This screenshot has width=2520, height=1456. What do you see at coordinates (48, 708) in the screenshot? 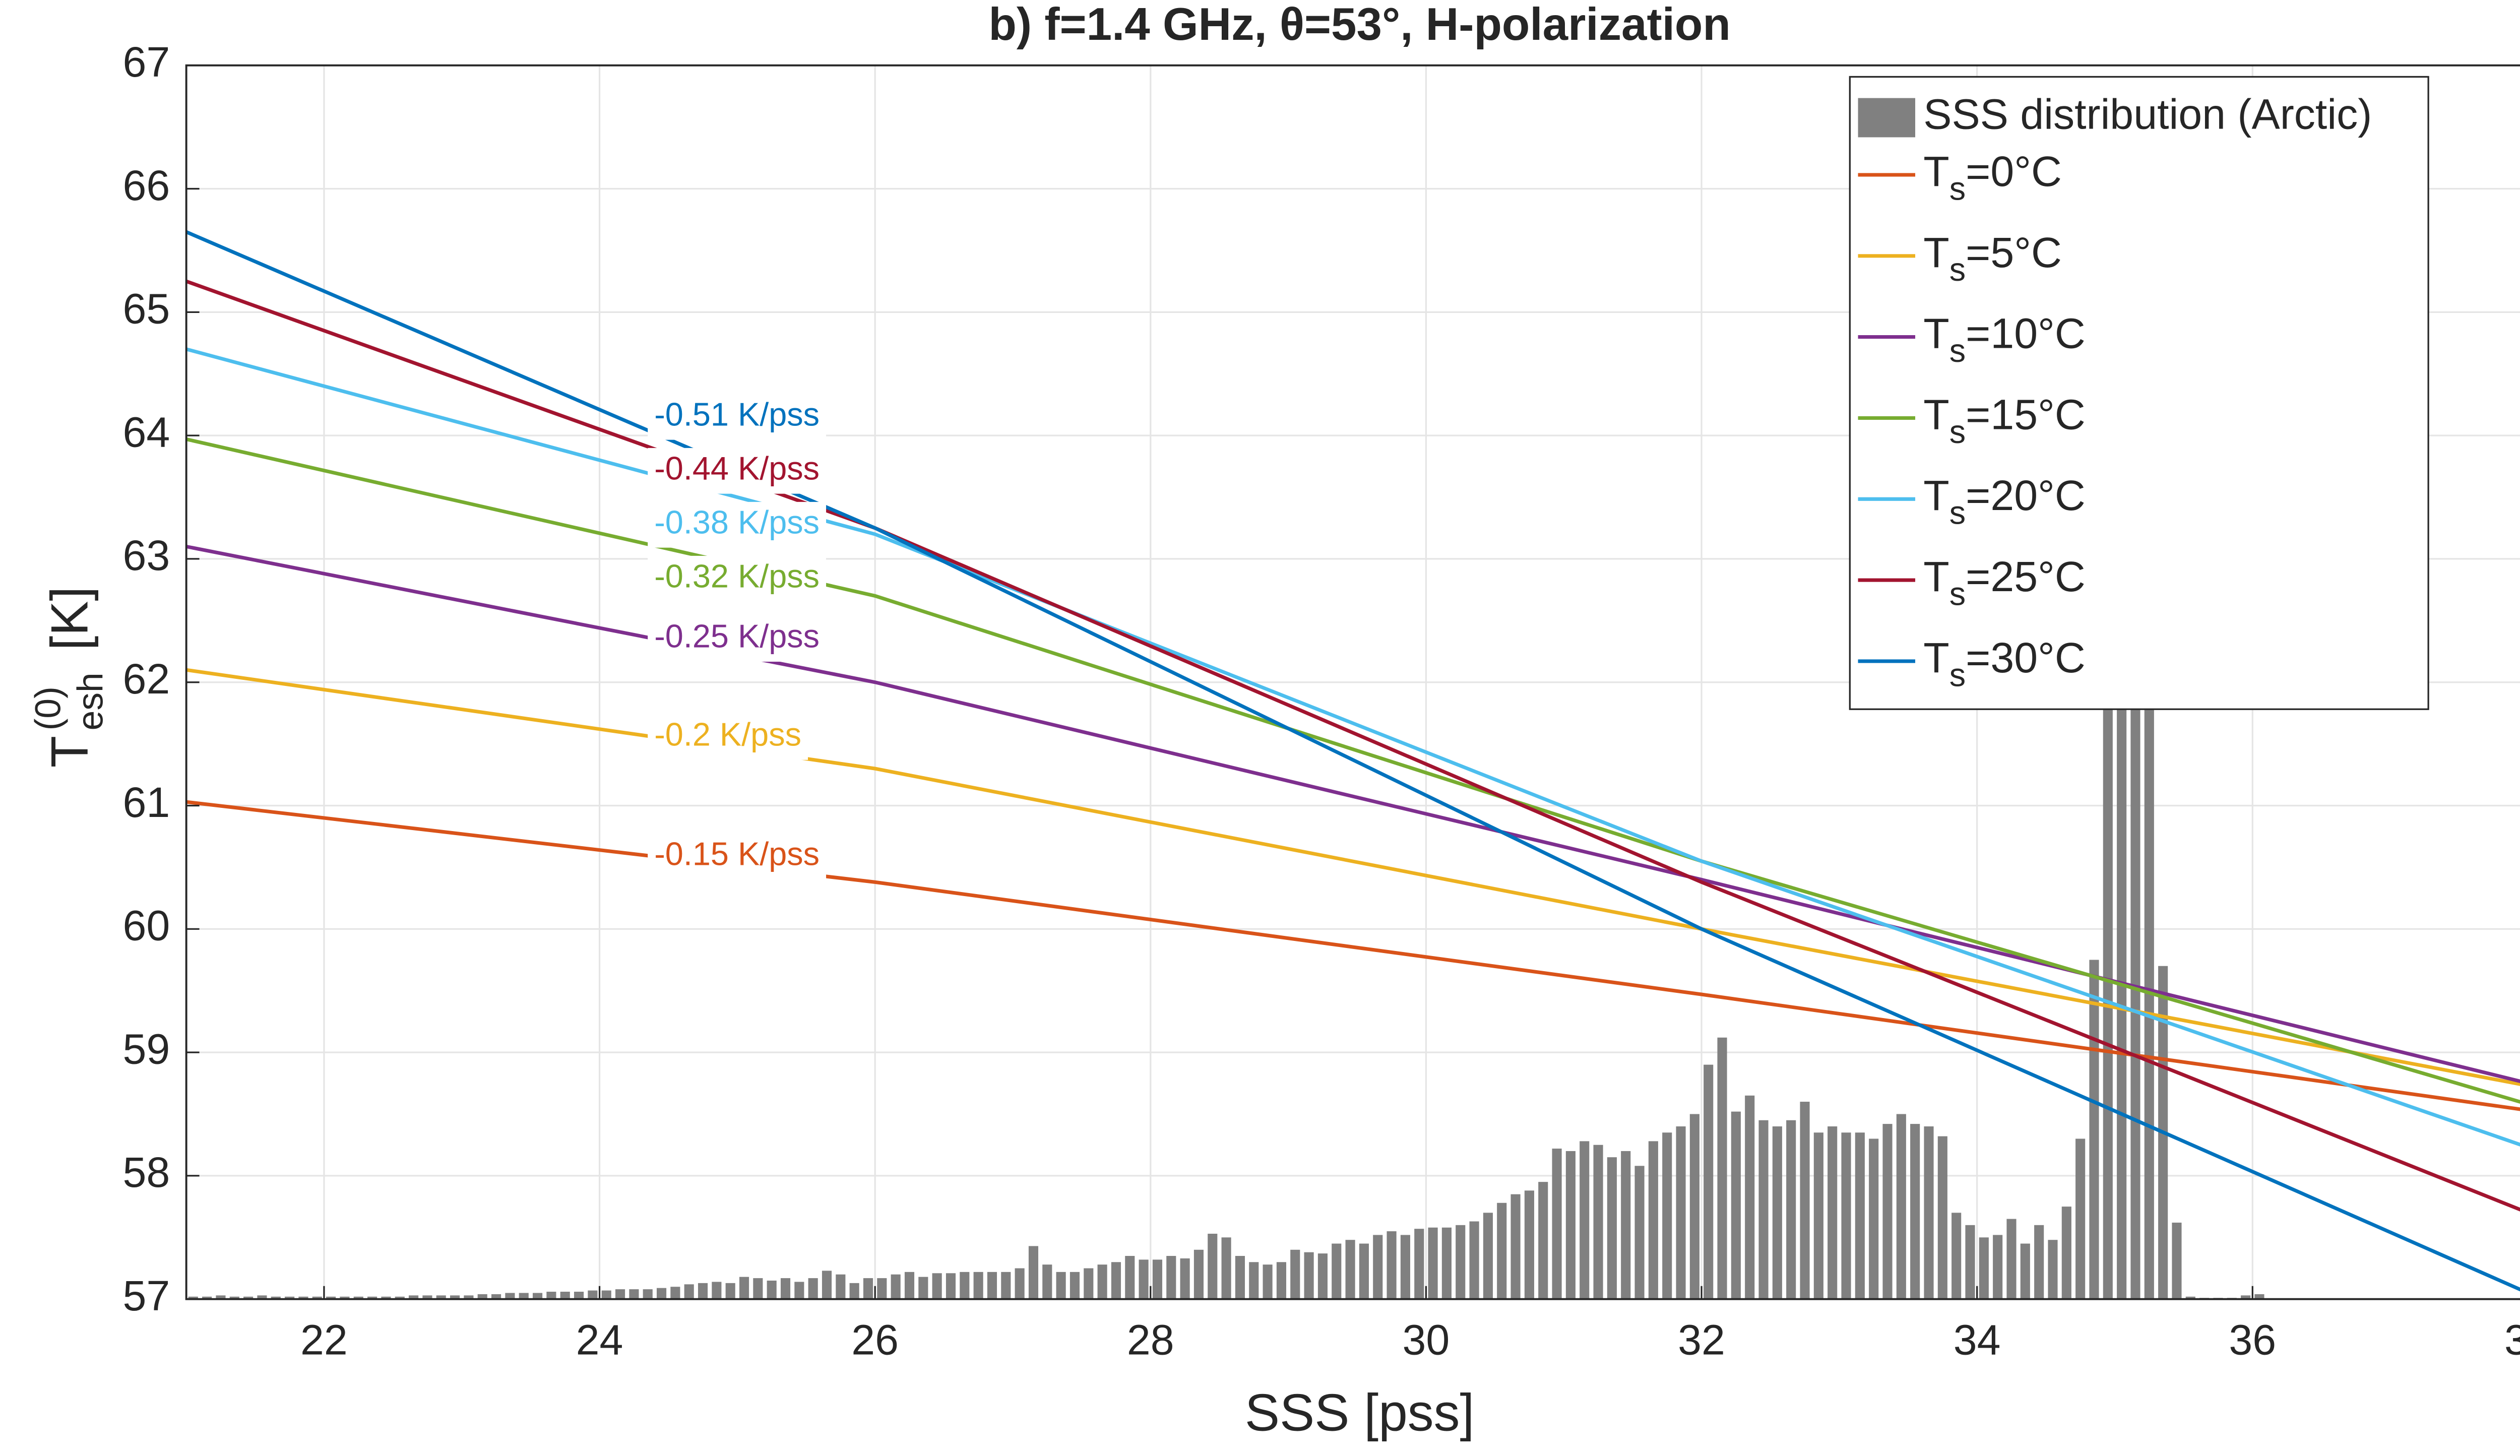
I see `y-label-sup: (0)` at bounding box center [48, 708].